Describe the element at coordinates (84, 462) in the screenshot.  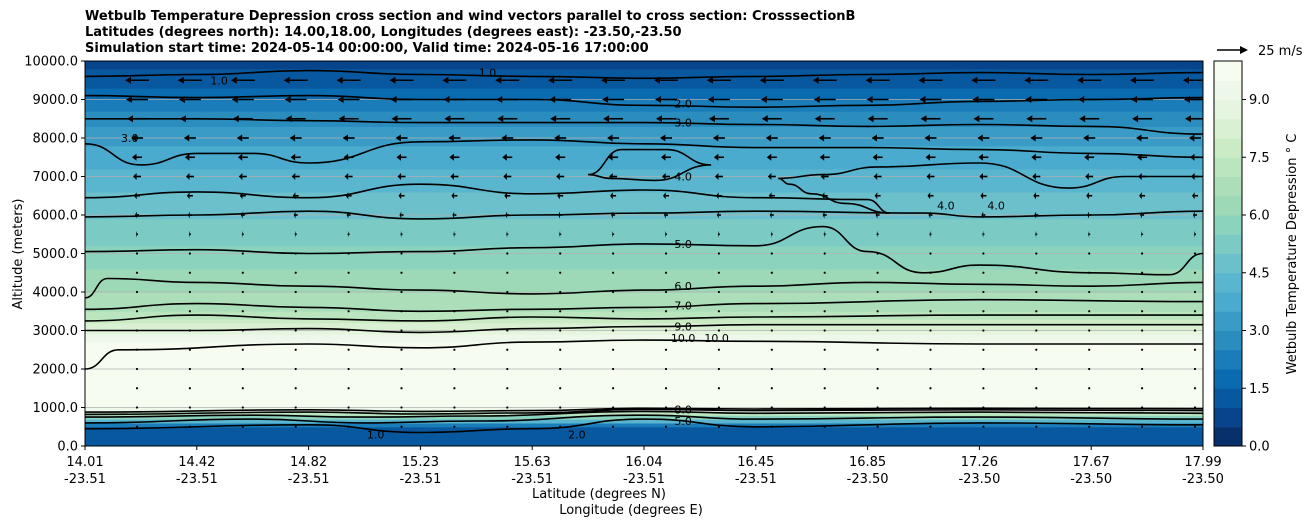
I see `x-tick-label-lat: 14.01` at that location.